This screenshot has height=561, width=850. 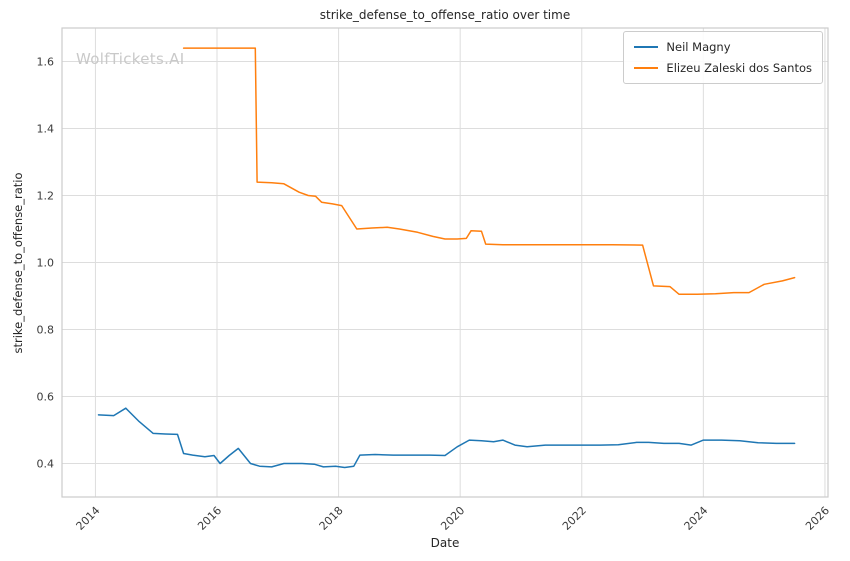 What do you see at coordinates (739, 68) in the screenshot?
I see `legend-label-elizeu-zaleski-dos-santos: Elizeu Zaleski dos Santos` at bounding box center [739, 68].